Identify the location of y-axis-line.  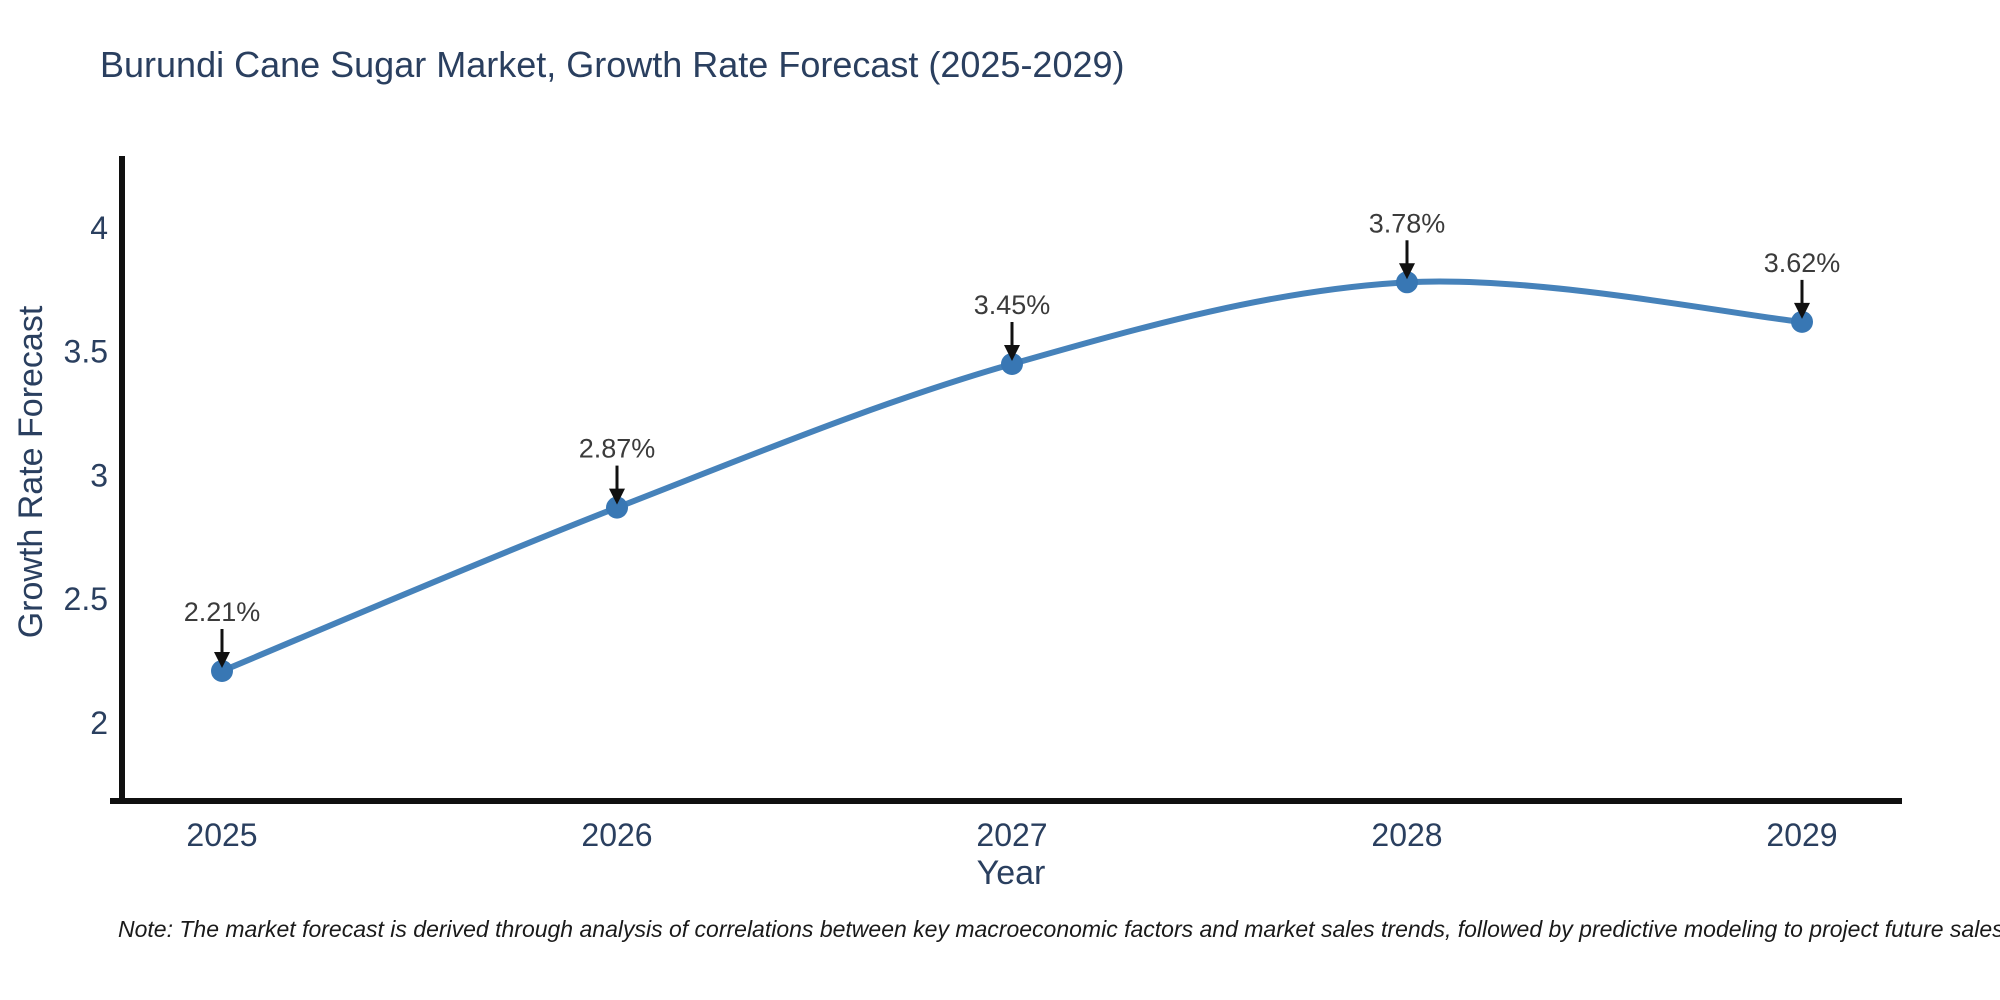
(122, 480).